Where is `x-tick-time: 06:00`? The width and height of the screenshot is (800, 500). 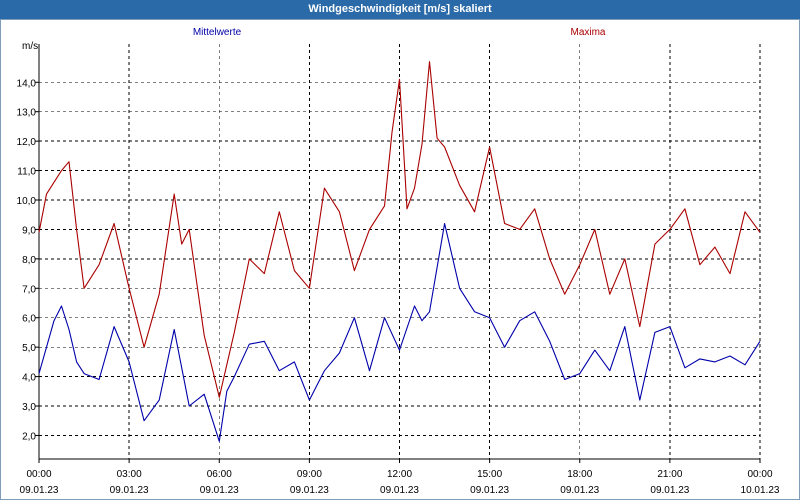 x-tick-time: 06:00 is located at coordinates (219, 474).